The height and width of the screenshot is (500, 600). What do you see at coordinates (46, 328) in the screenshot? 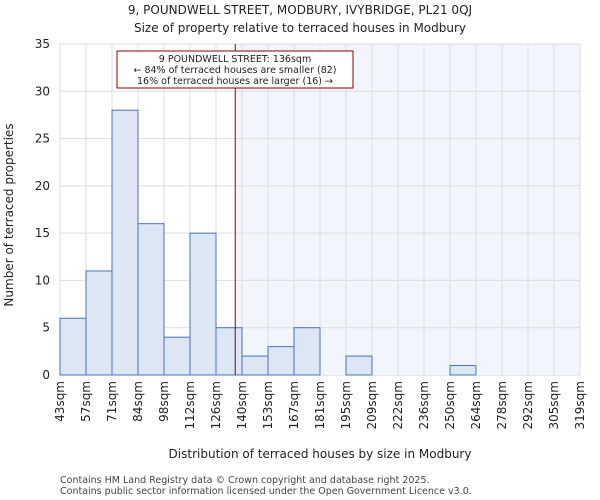
I see `y-tick-label: 5` at bounding box center [46, 328].